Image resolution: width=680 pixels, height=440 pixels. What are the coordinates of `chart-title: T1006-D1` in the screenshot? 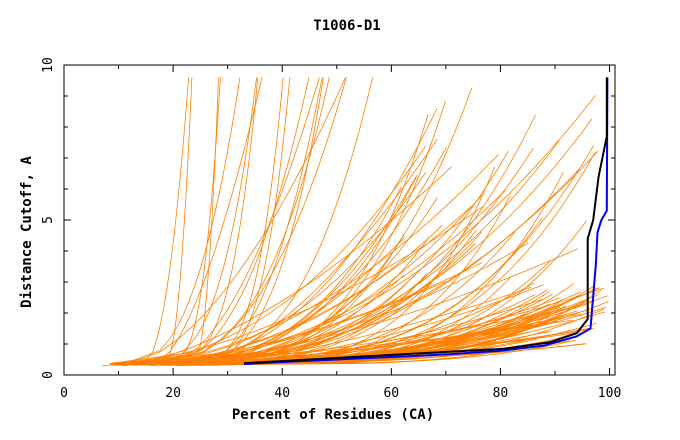 It's located at (346, 26).